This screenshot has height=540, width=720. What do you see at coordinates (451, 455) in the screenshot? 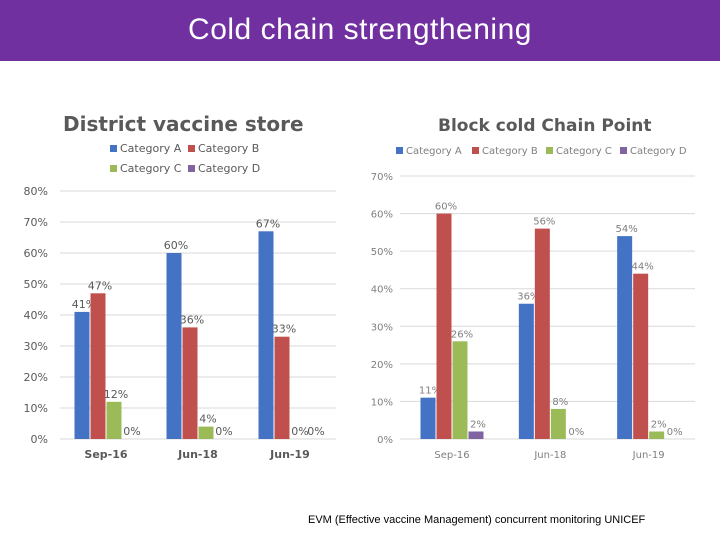
I see `block-x-tick-label: Sep-16` at bounding box center [451, 455].